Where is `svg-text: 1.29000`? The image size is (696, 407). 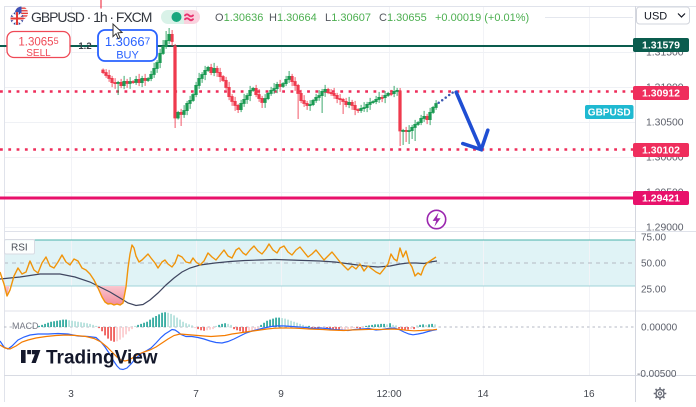 svg-text: 1.29000 is located at coordinates (665, 228).